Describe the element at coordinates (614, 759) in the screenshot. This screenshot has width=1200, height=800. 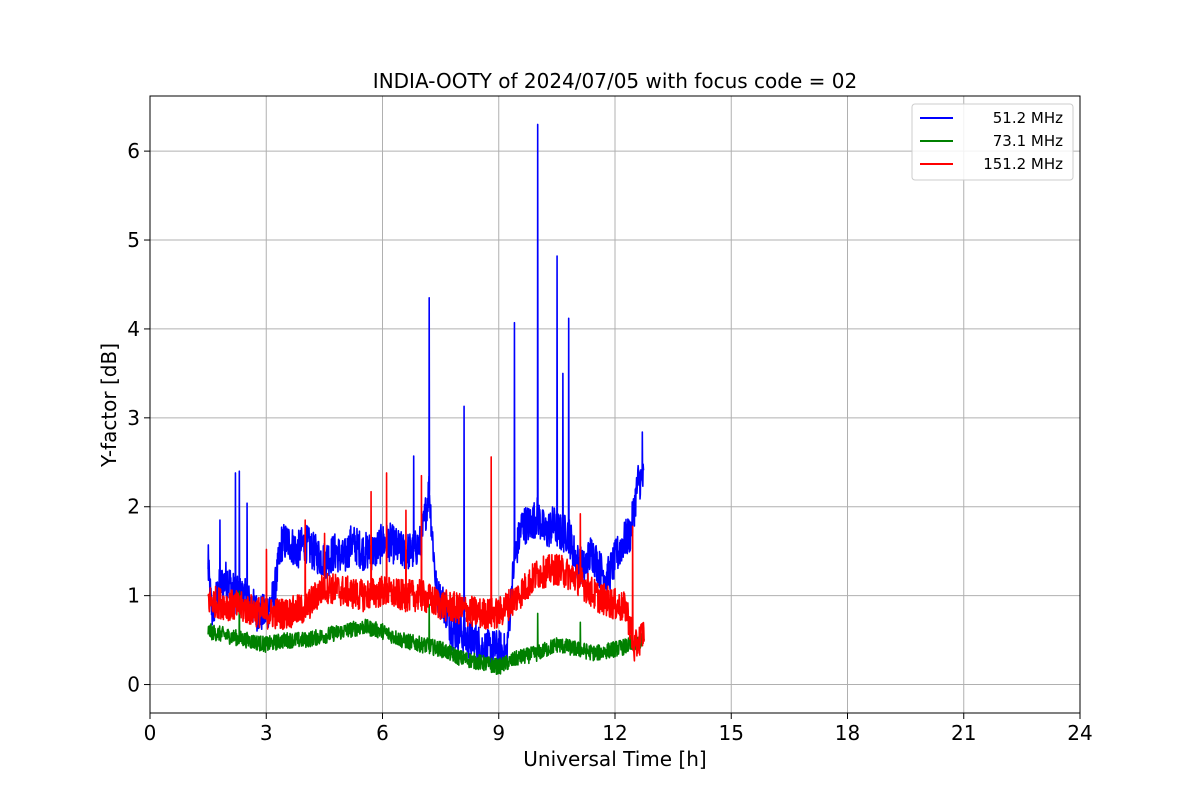
I see `x-axis-label: Universal Time [h]` at that location.